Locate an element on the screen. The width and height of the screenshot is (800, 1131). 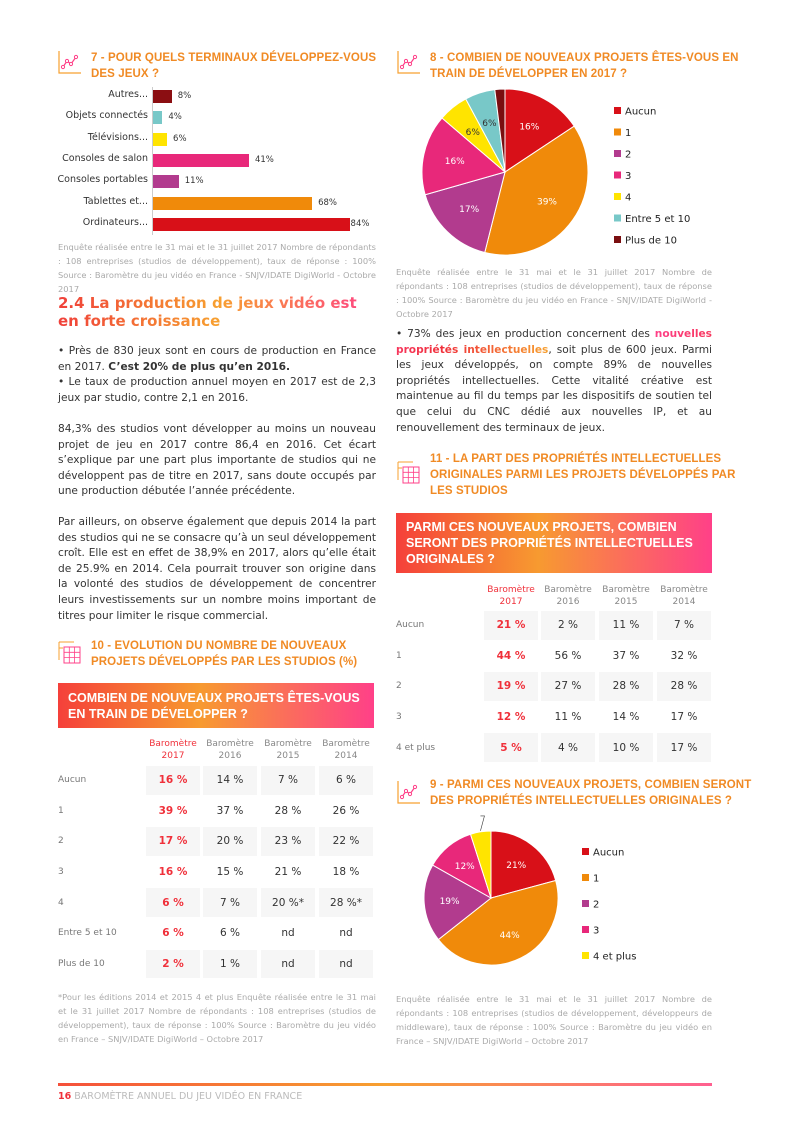
table-cell: 1 % is located at coordinates (230, 964).